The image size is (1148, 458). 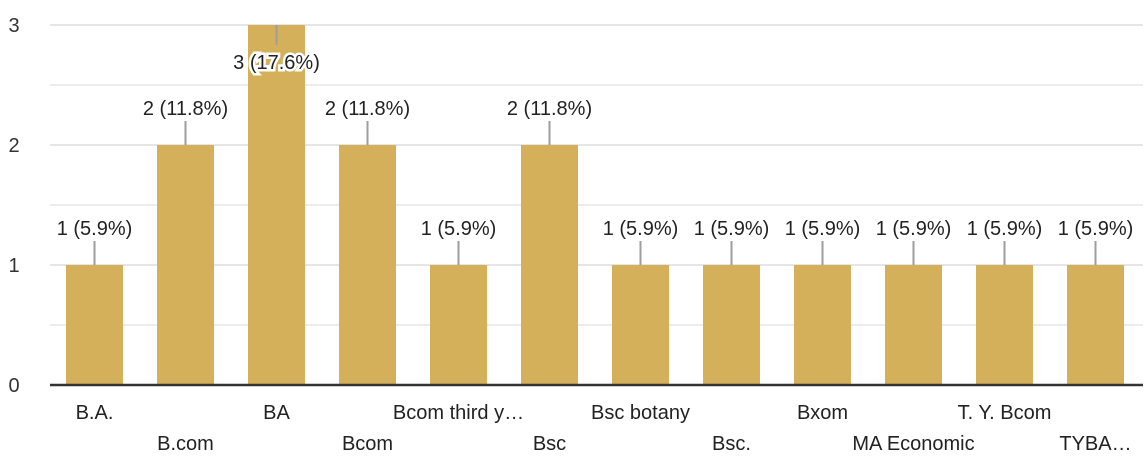 What do you see at coordinates (1005, 413) in the screenshot?
I see `x-category-label: T. Y. Bcom` at bounding box center [1005, 413].